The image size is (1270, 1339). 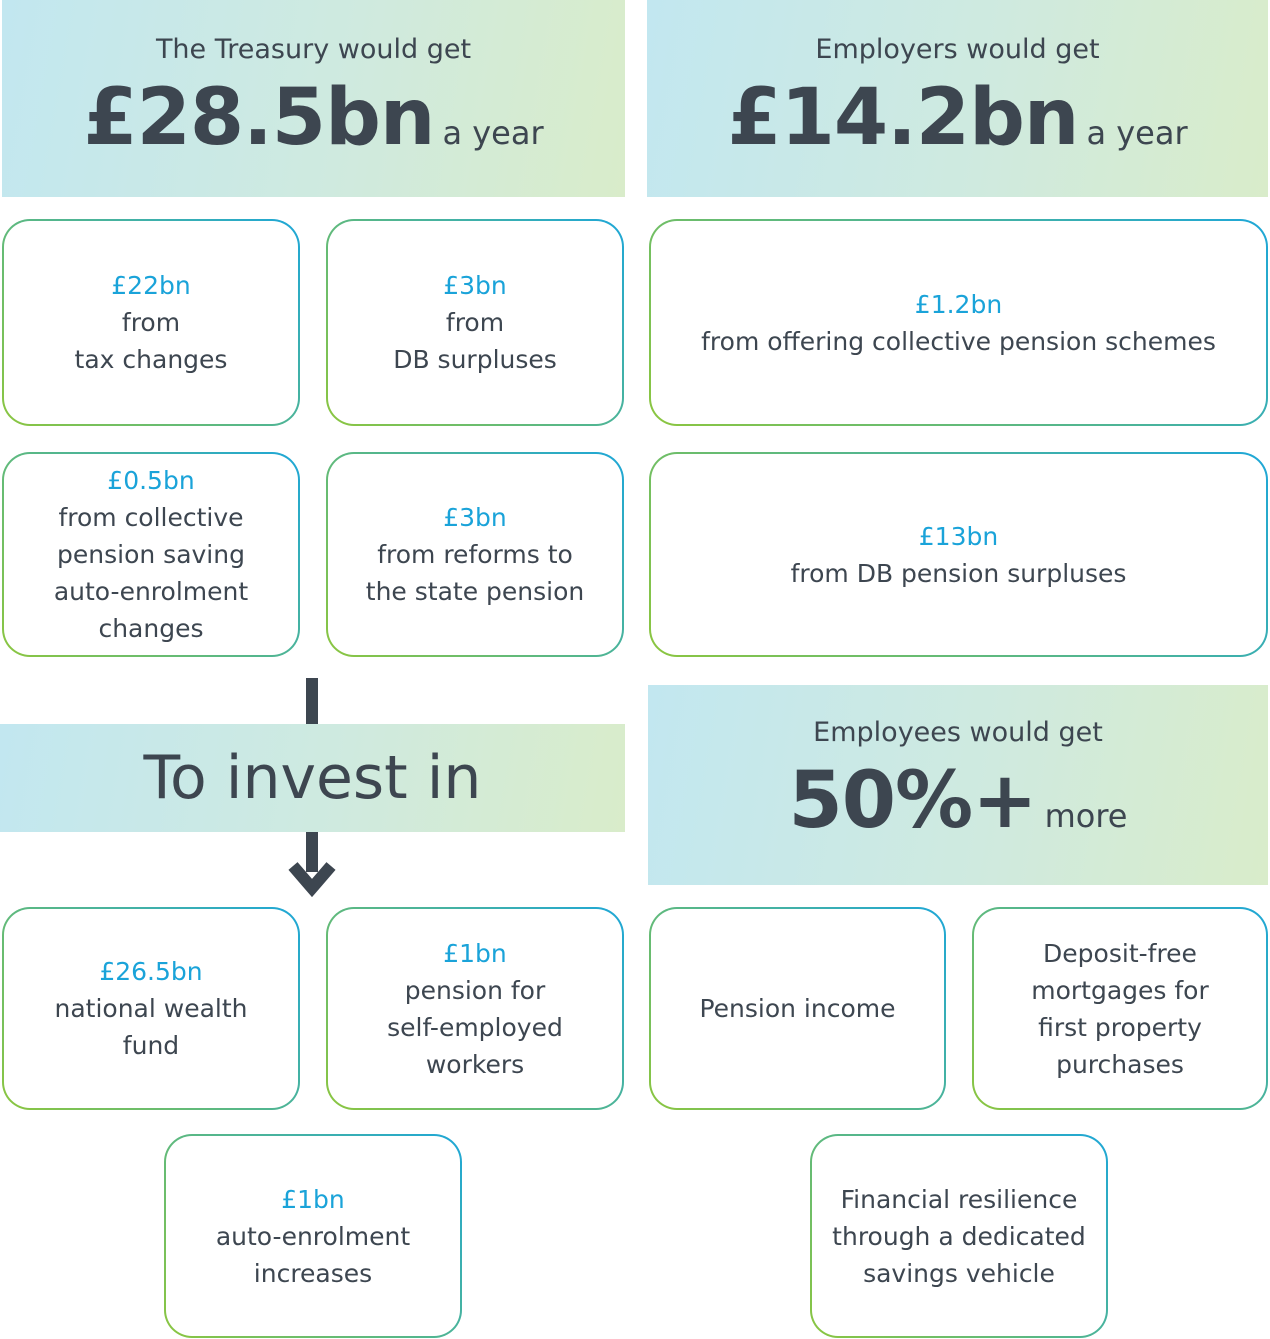 What do you see at coordinates (958, 341) in the screenshot?
I see `item-label: from offering collective pension schemes` at bounding box center [958, 341].